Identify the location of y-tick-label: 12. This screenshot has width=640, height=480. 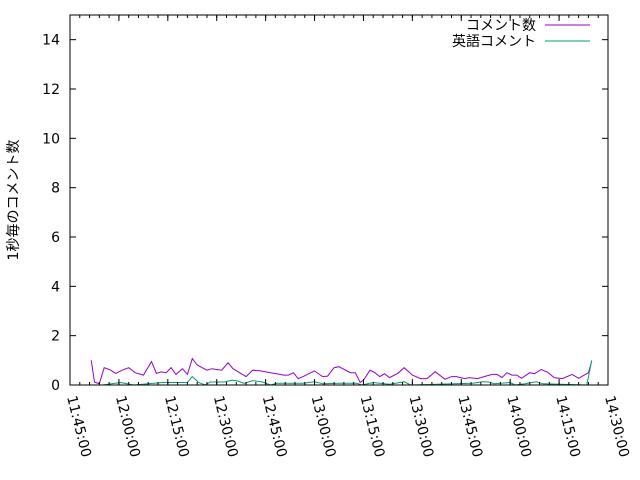
(51, 90).